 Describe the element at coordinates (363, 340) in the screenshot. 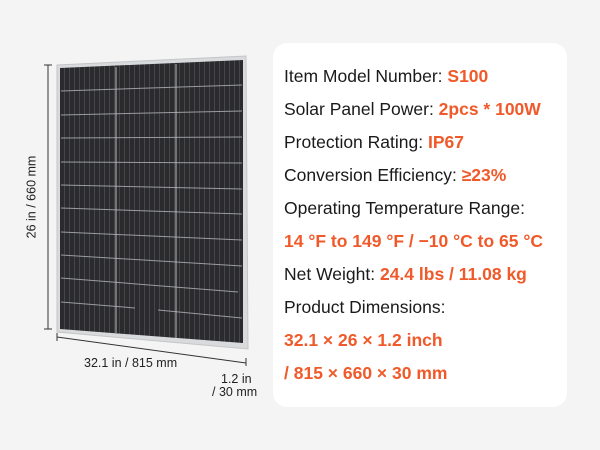

I see `spec-dimensions-inch: 32.1 × 26 × 1.2 inch` at that location.